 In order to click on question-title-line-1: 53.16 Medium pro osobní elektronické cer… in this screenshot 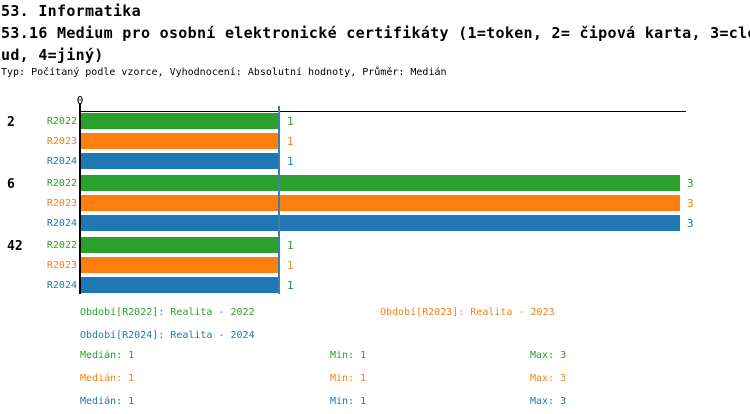, I will do `click(375, 33)`.